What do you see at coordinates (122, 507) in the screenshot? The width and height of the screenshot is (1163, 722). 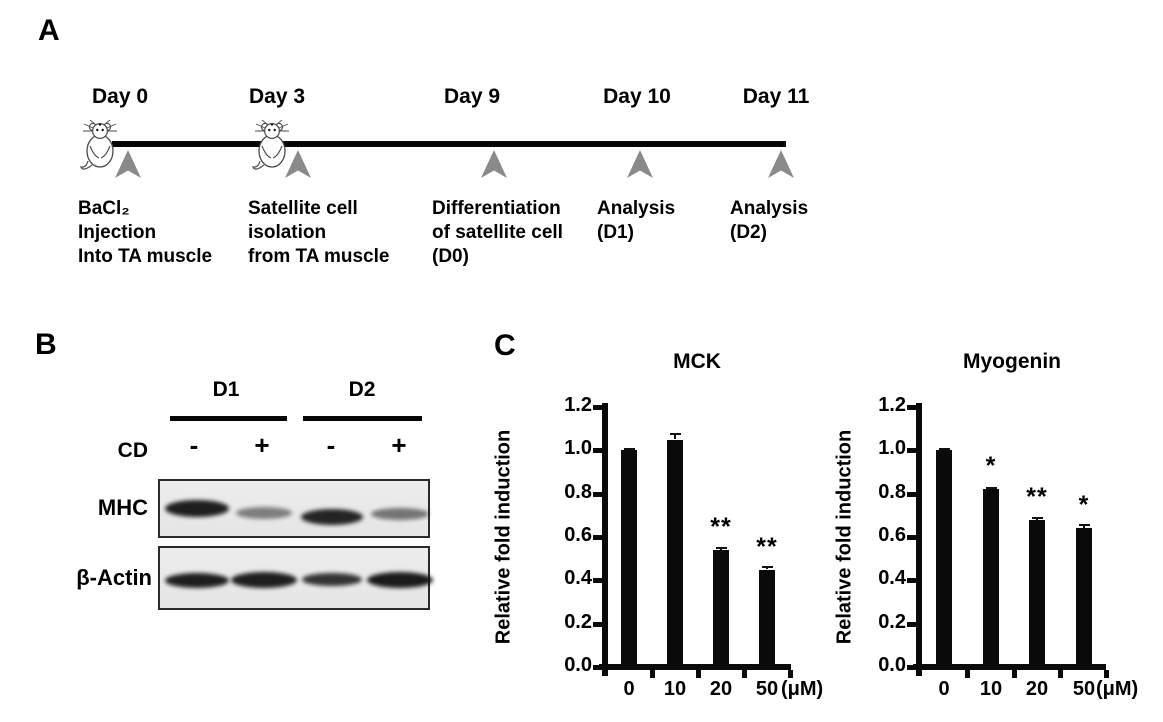 I see `blot-row-label: MHC` at bounding box center [122, 507].